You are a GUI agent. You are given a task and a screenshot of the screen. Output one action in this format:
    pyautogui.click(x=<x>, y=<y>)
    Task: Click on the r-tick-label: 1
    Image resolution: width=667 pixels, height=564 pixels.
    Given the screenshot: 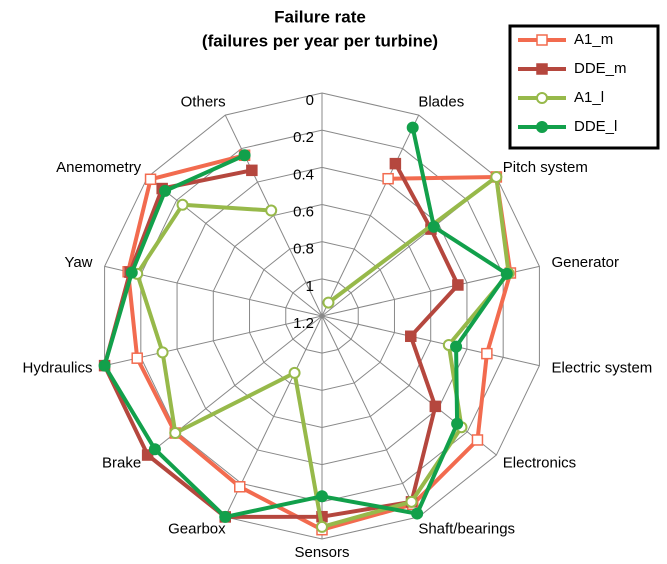 What is the action you would take?
    pyautogui.click(x=310, y=286)
    